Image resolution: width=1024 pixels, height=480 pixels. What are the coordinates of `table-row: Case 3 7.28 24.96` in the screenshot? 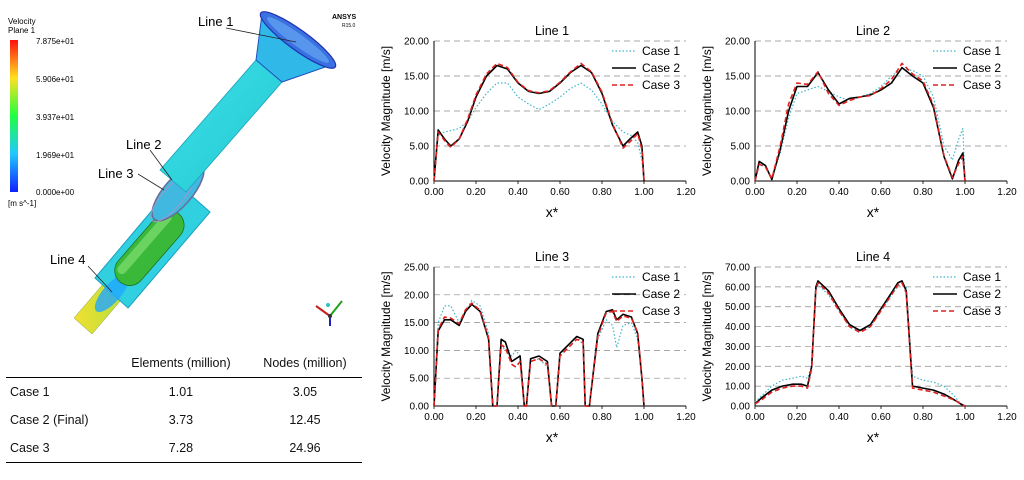 It's located at (184, 448).